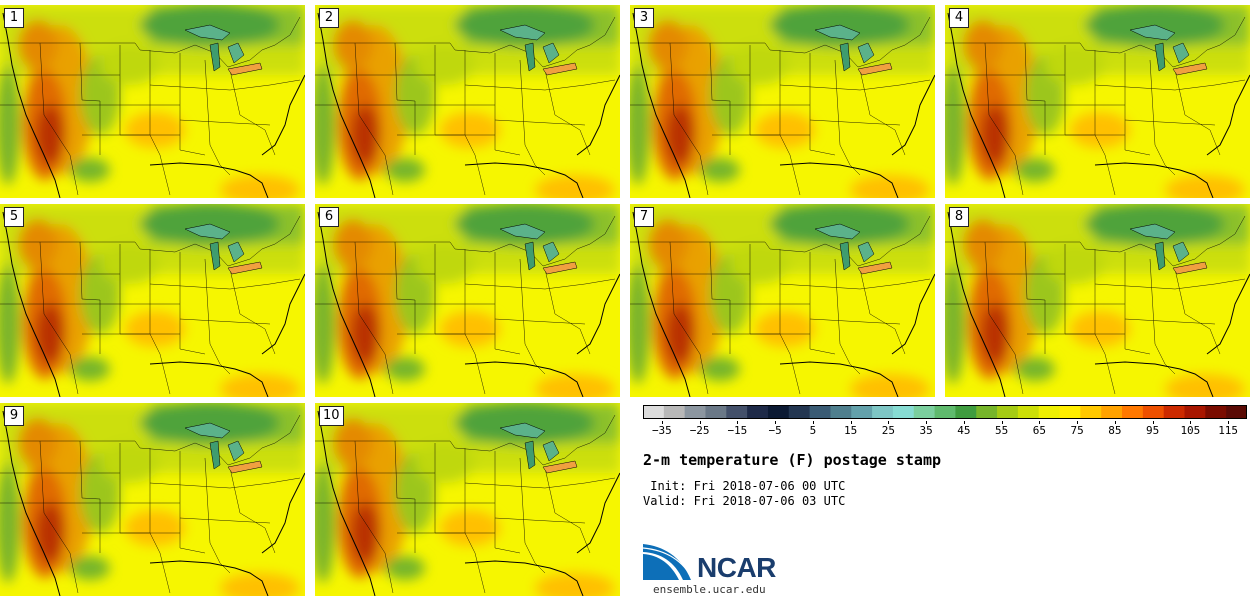 The image size is (1260, 597). What do you see at coordinates (14, 217) in the screenshot?
I see `member-number: 5` at bounding box center [14, 217].